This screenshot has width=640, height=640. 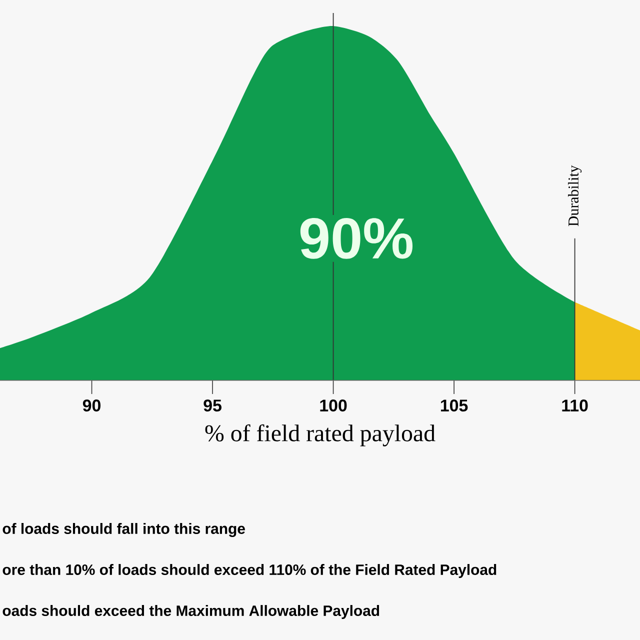 What do you see at coordinates (575, 406) in the screenshot?
I see `x-tick-label: 110` at bounding box center [575, 406].